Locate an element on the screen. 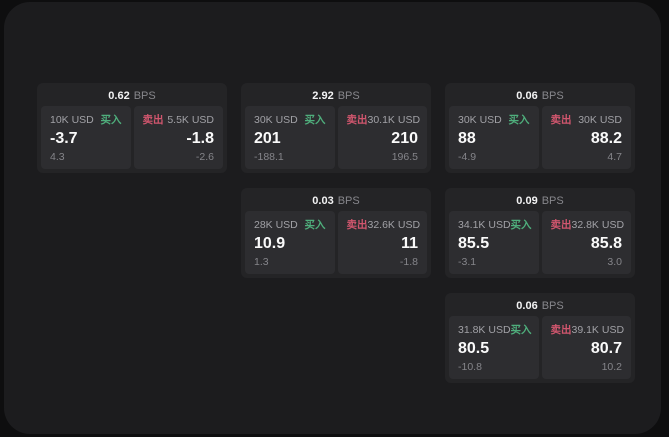 The width and height of the screenshot is (669, 437). sell-panel-header: 卖出 39.1K USD is located at coordinates (587, 330).